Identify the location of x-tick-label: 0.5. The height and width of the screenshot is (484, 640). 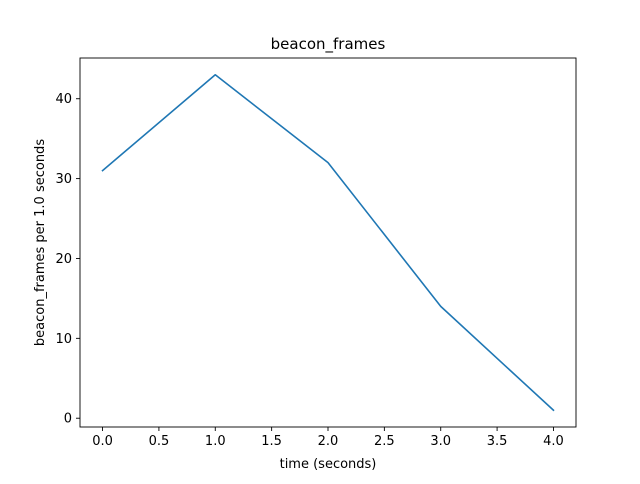
(159, 441).